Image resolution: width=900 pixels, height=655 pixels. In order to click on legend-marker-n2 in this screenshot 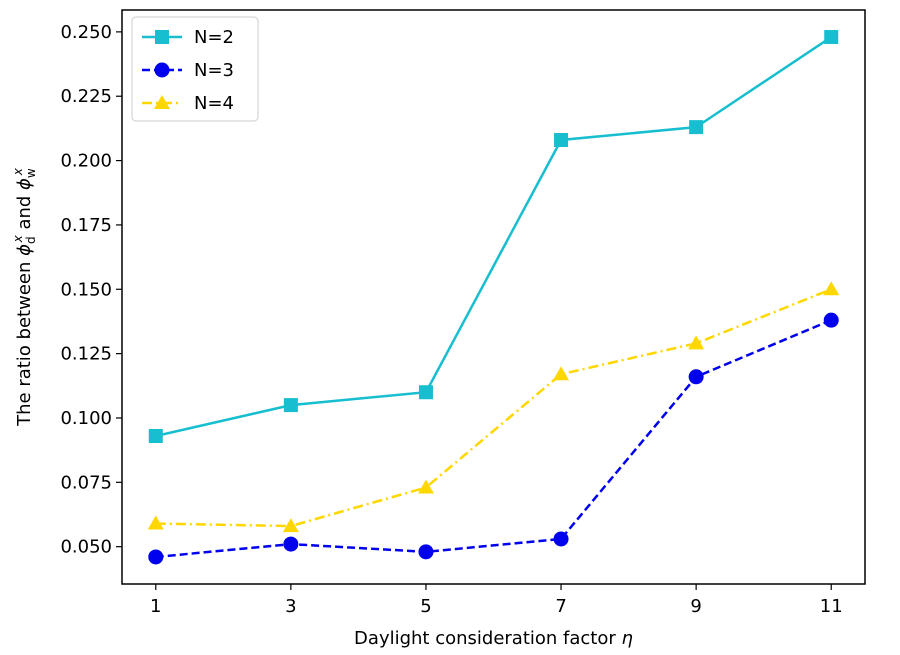, I will do `click(162, 37)`.